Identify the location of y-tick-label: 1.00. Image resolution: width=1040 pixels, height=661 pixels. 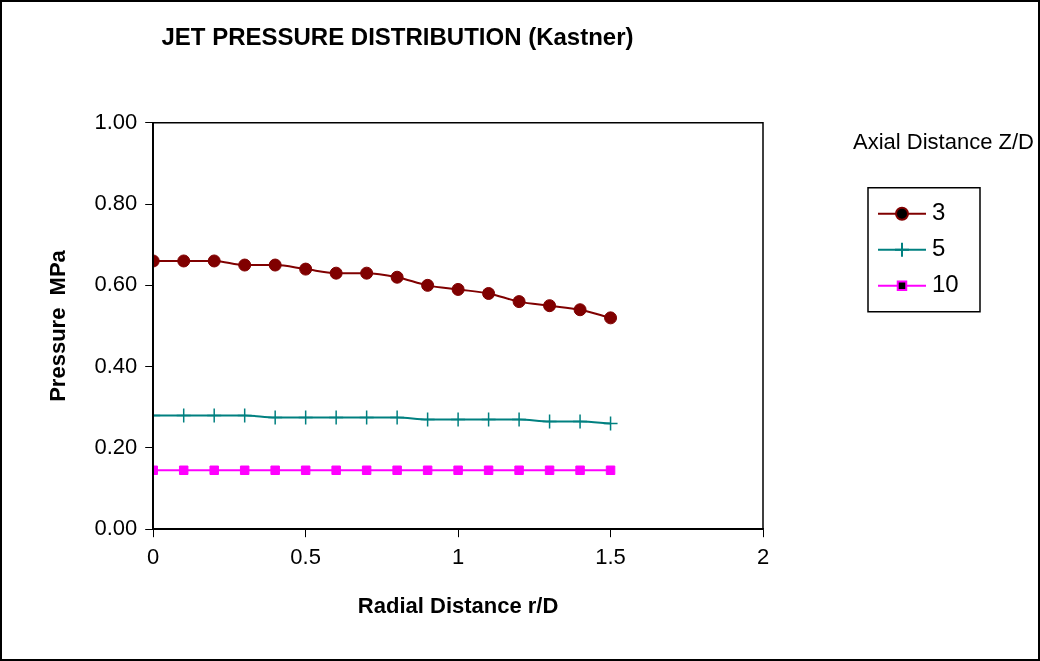
(116, 121).